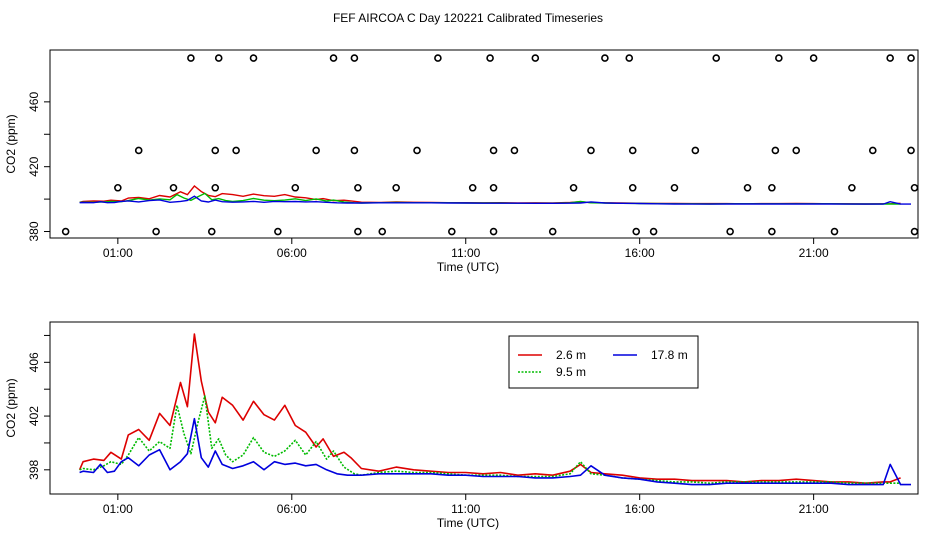  What do you see at coordinates (34, 469) in the screenshot?
I see `y-tick-label: 398` at bounding box center [34, 469].